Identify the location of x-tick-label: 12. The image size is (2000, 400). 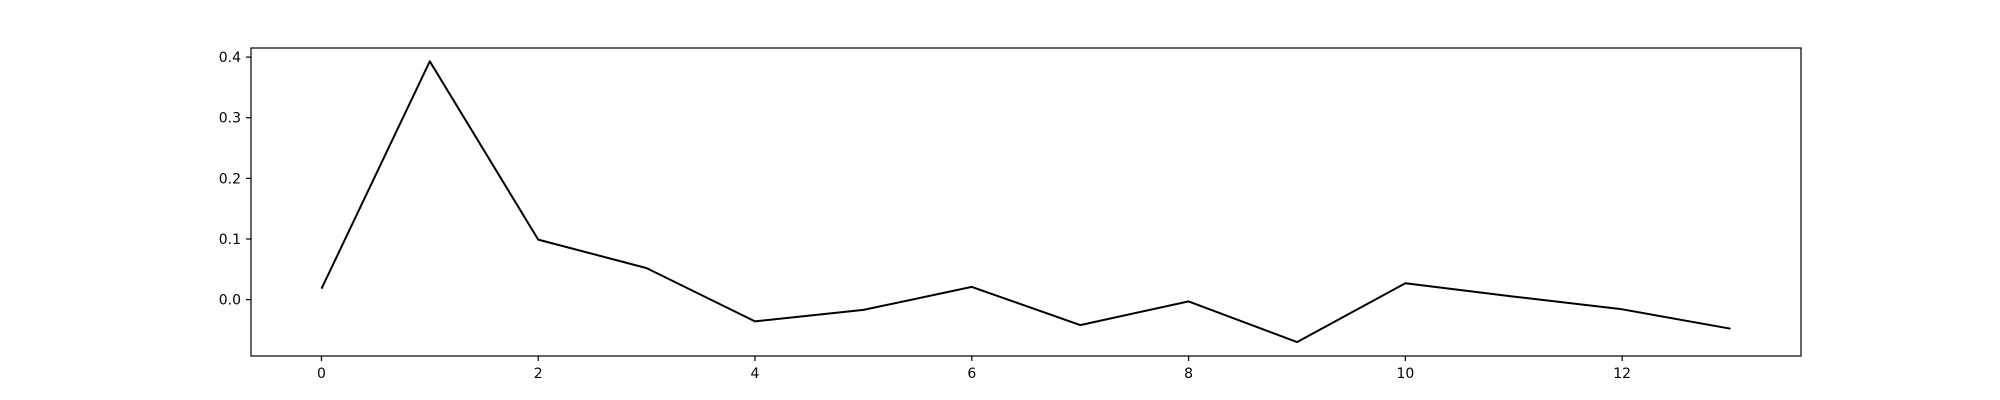
(1622, 374).